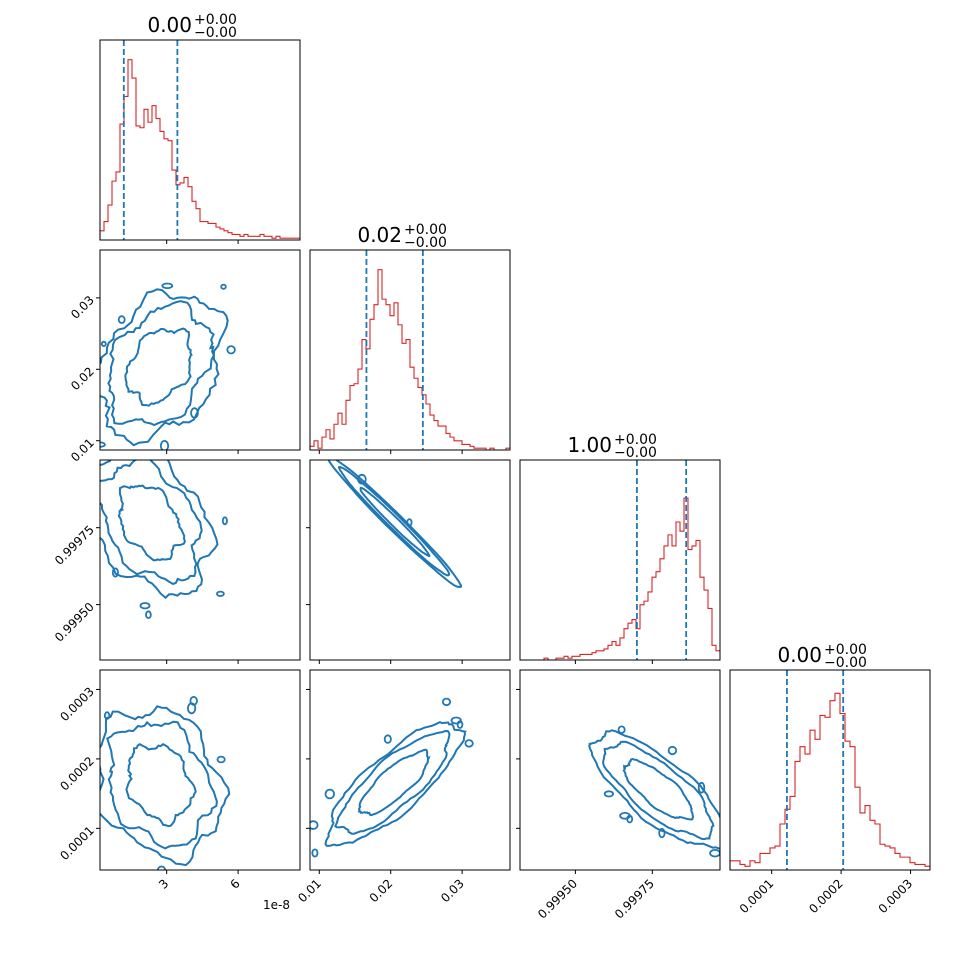 The height and width of the screenshot is (970, 970). I want to click on y-tick-label-1-2: 0.03, so click(82, 307).